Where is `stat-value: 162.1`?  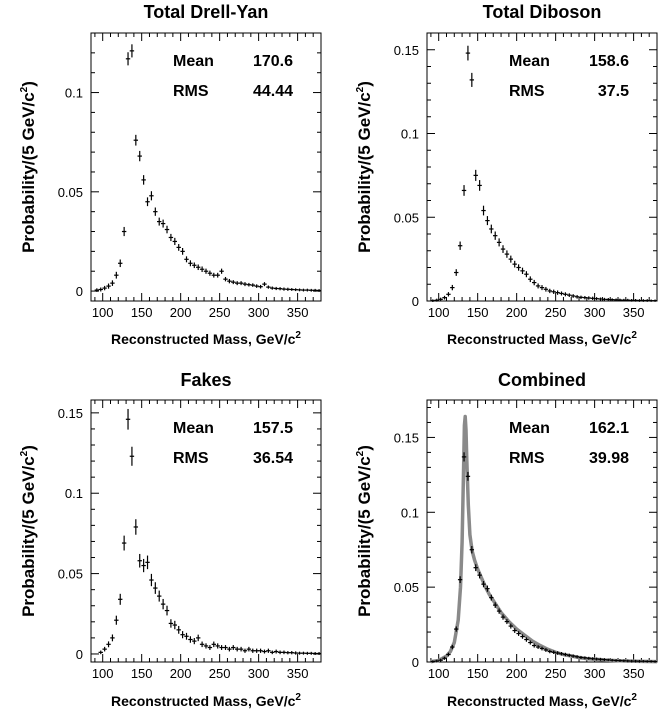 stat-value: 162.1 is located at coordinates (609, 428).